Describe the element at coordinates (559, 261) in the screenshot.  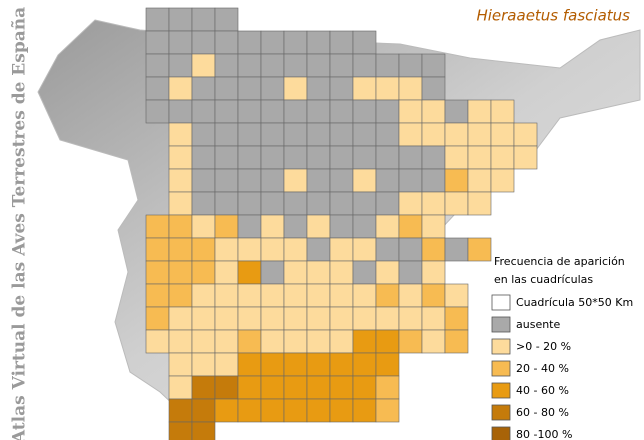
I see `legend-title: Frecuencia de aparición` at that location.